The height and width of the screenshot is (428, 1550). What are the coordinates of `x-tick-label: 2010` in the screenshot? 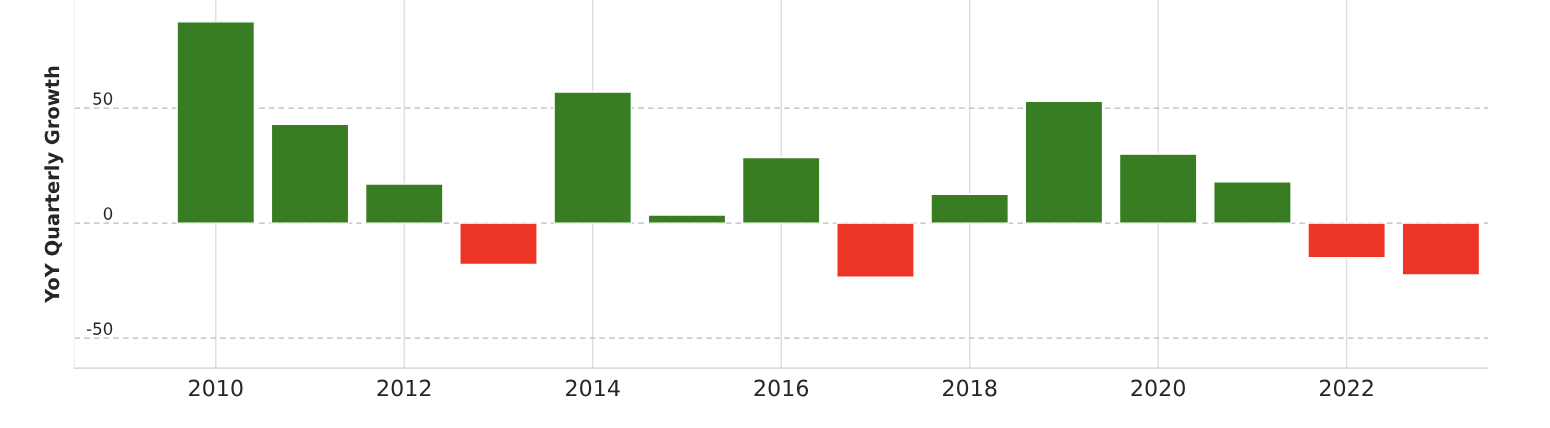 It's located at (216, 388).